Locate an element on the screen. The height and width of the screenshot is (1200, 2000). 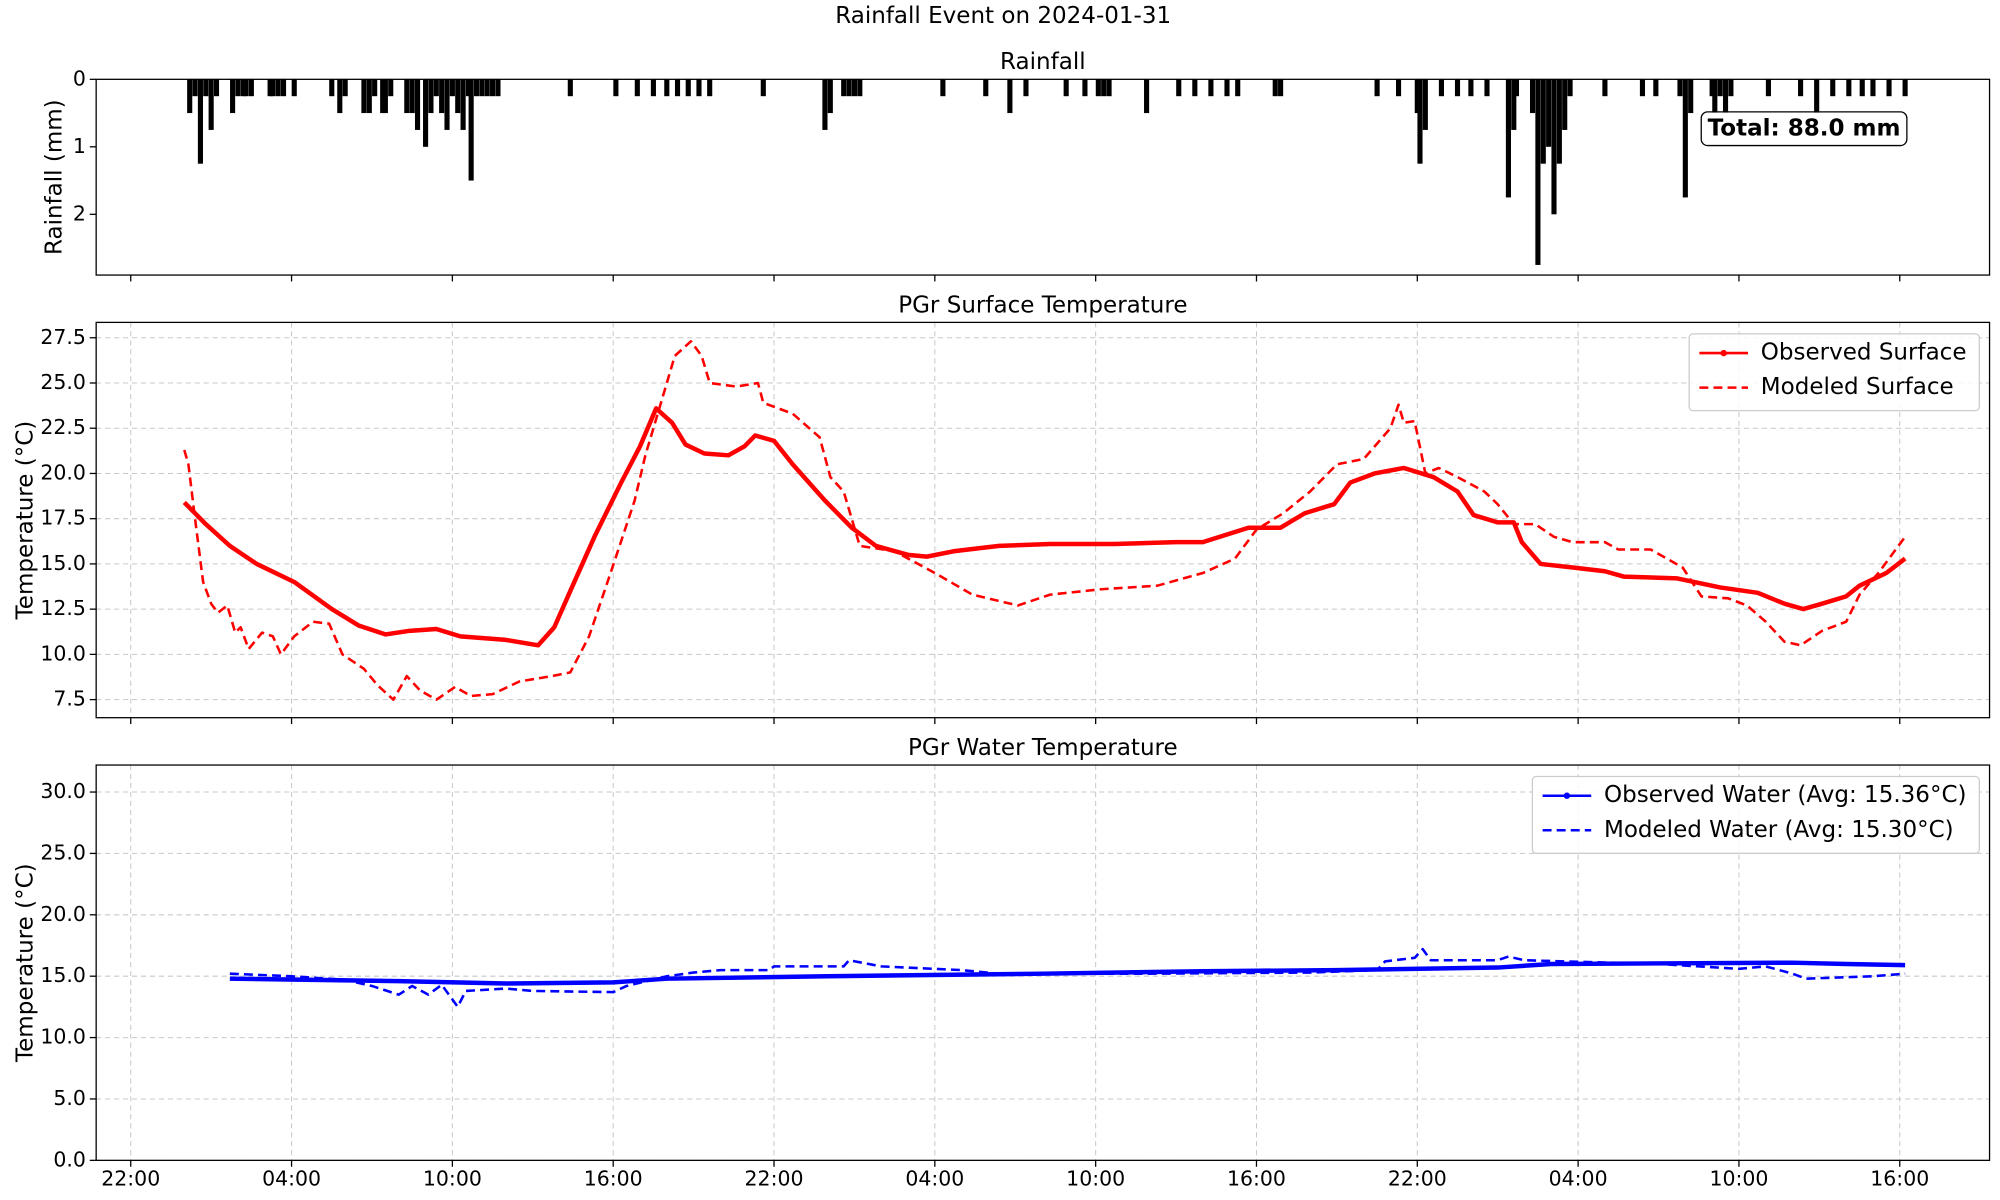
legend: Observed Surface Modeled Surface is located at coordinates (1834, 372).